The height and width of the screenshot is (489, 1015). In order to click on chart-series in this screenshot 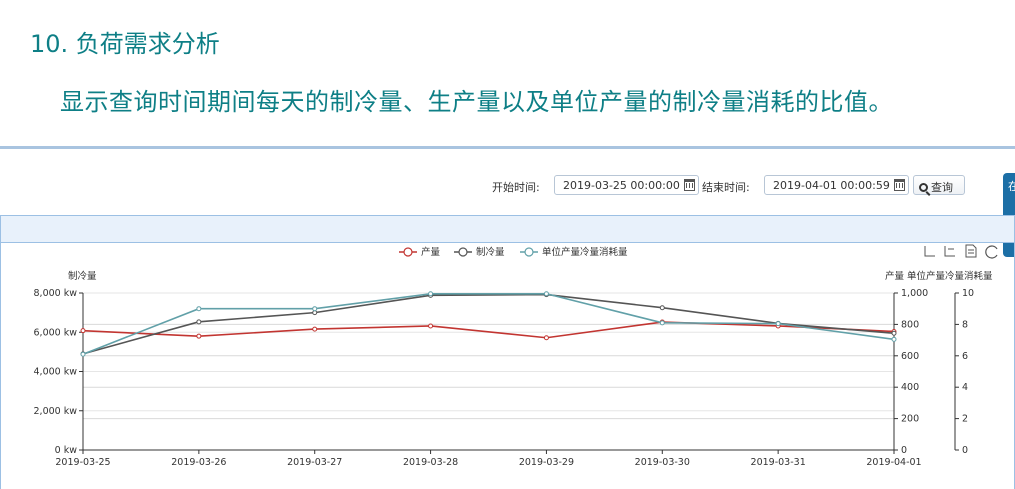, I will do `click(488, 324)`.